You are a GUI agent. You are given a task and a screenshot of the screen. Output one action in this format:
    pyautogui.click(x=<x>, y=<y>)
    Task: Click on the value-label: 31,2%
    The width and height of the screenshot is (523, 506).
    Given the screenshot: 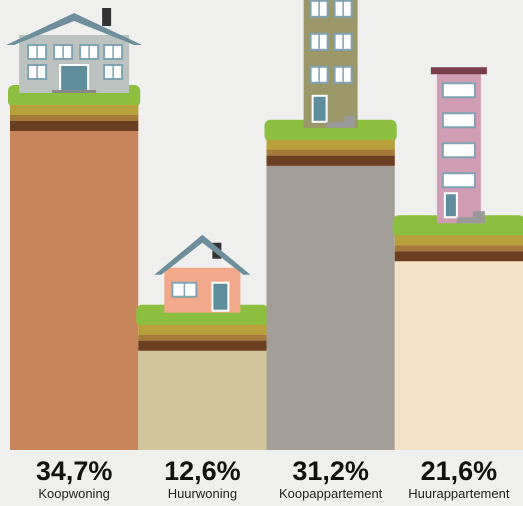 What is the action you would take?
    pyautogui.click(x=330, y=471)
    